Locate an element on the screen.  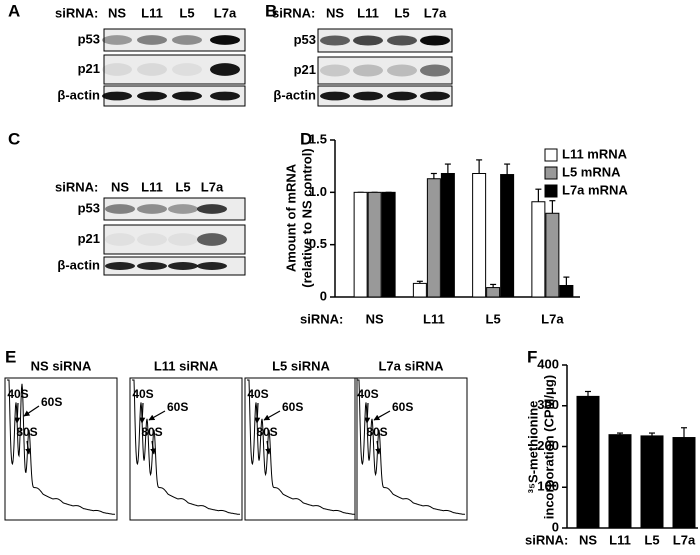
y-axis-label: incorporation (CPM/μg) is located at coordinates (548, 447).